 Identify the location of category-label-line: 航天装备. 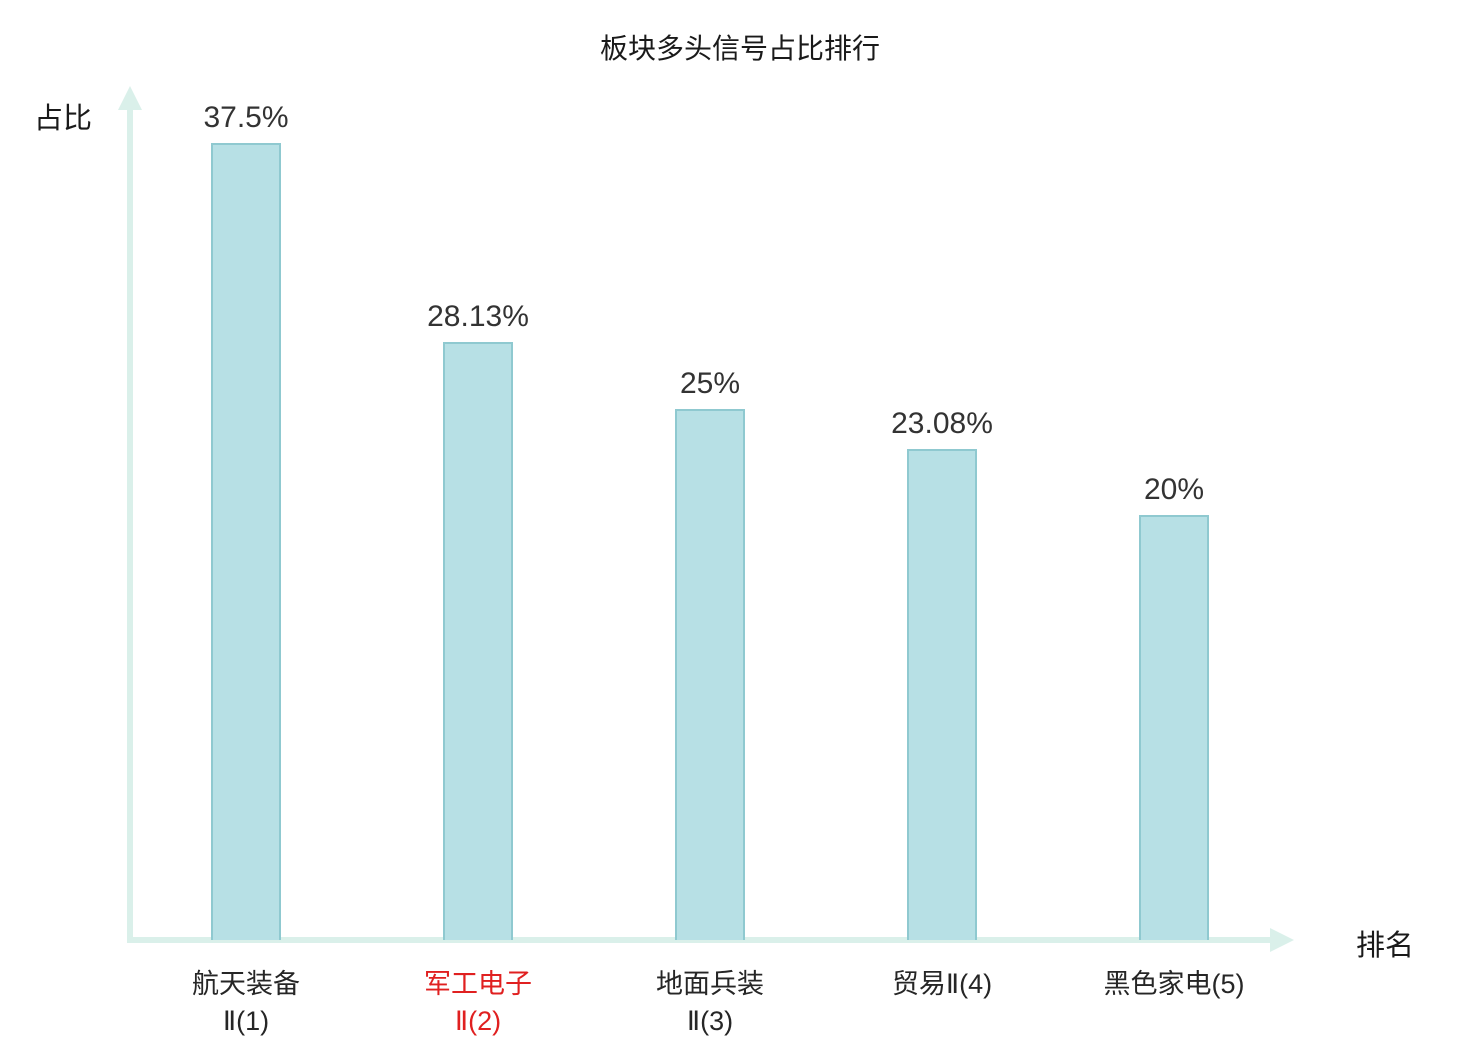
(246, 984).